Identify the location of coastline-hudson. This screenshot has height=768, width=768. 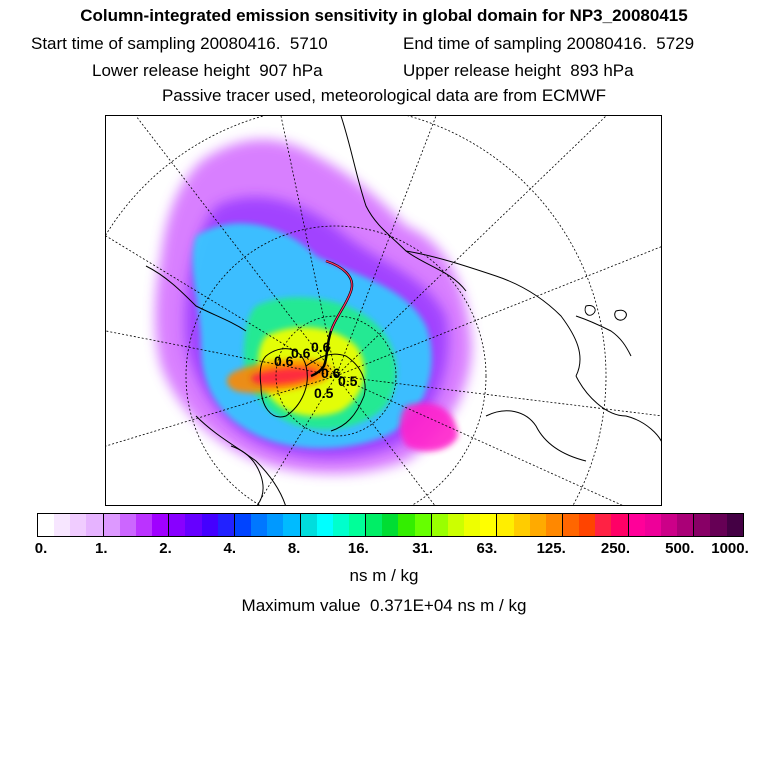
(247, 475).